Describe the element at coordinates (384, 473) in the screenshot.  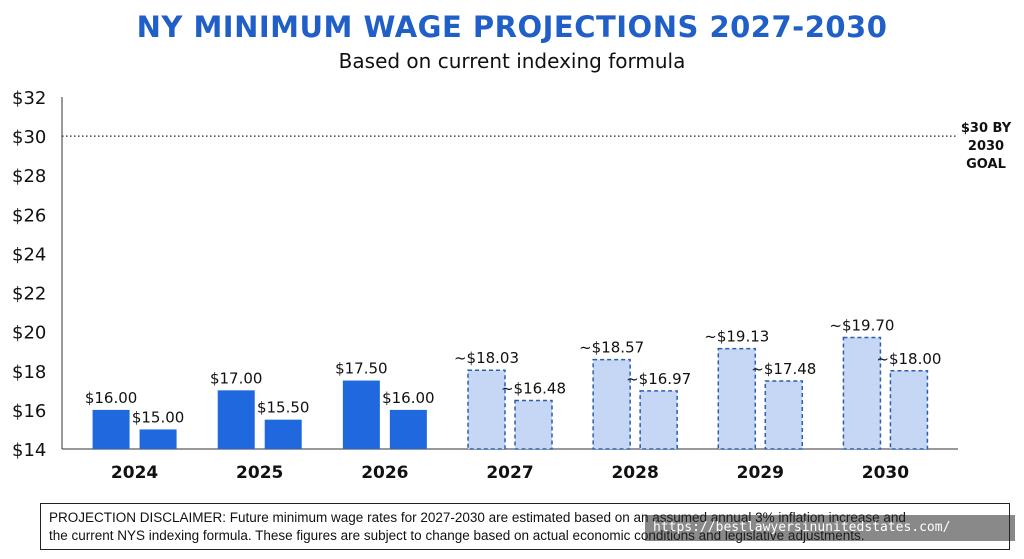
I see `x-tick-label: 2026` at that location.